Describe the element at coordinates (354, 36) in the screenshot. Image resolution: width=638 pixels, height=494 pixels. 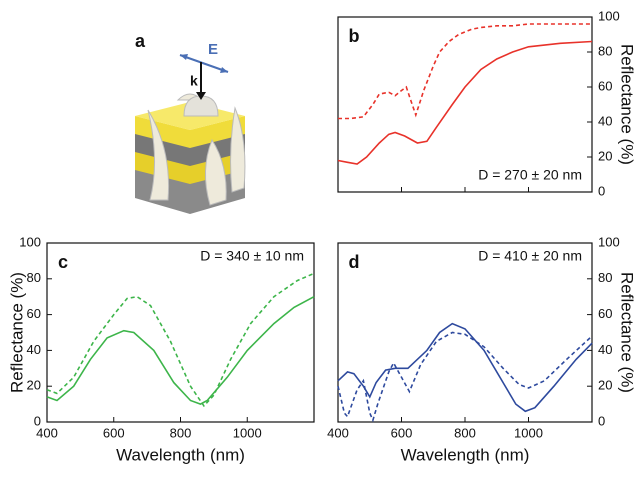
I see `panel-label: b` at that location.